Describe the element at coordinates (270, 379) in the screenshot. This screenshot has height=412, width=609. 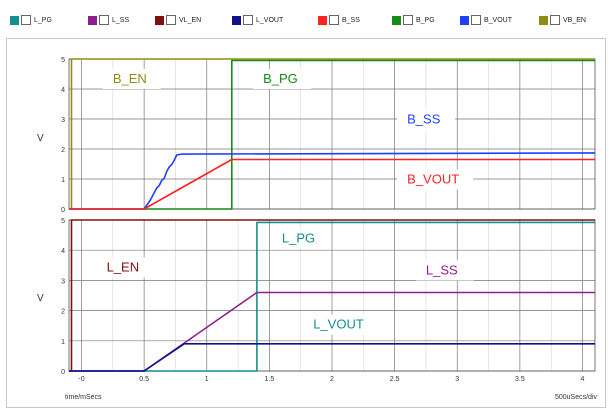
I see `xtick-label: 1.5` at that location.